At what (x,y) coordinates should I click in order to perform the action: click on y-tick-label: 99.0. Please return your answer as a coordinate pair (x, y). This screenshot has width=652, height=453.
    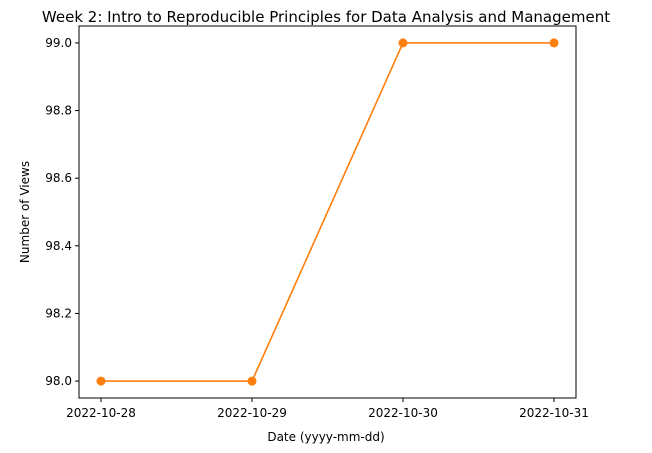
    Looking at the image, I should click on (58, 43).